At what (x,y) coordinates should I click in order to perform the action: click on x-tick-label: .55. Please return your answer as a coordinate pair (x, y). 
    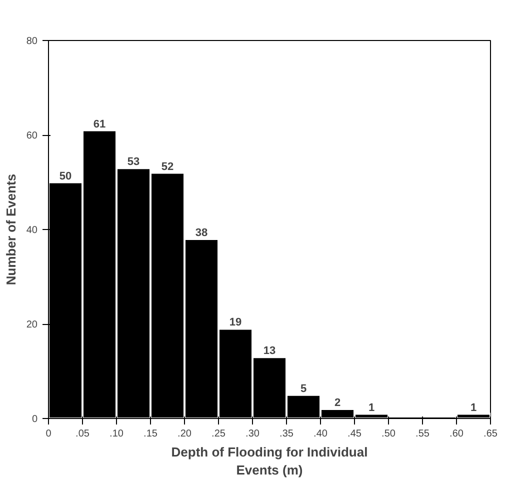
    Looking at the image, I should click on (423, 434).